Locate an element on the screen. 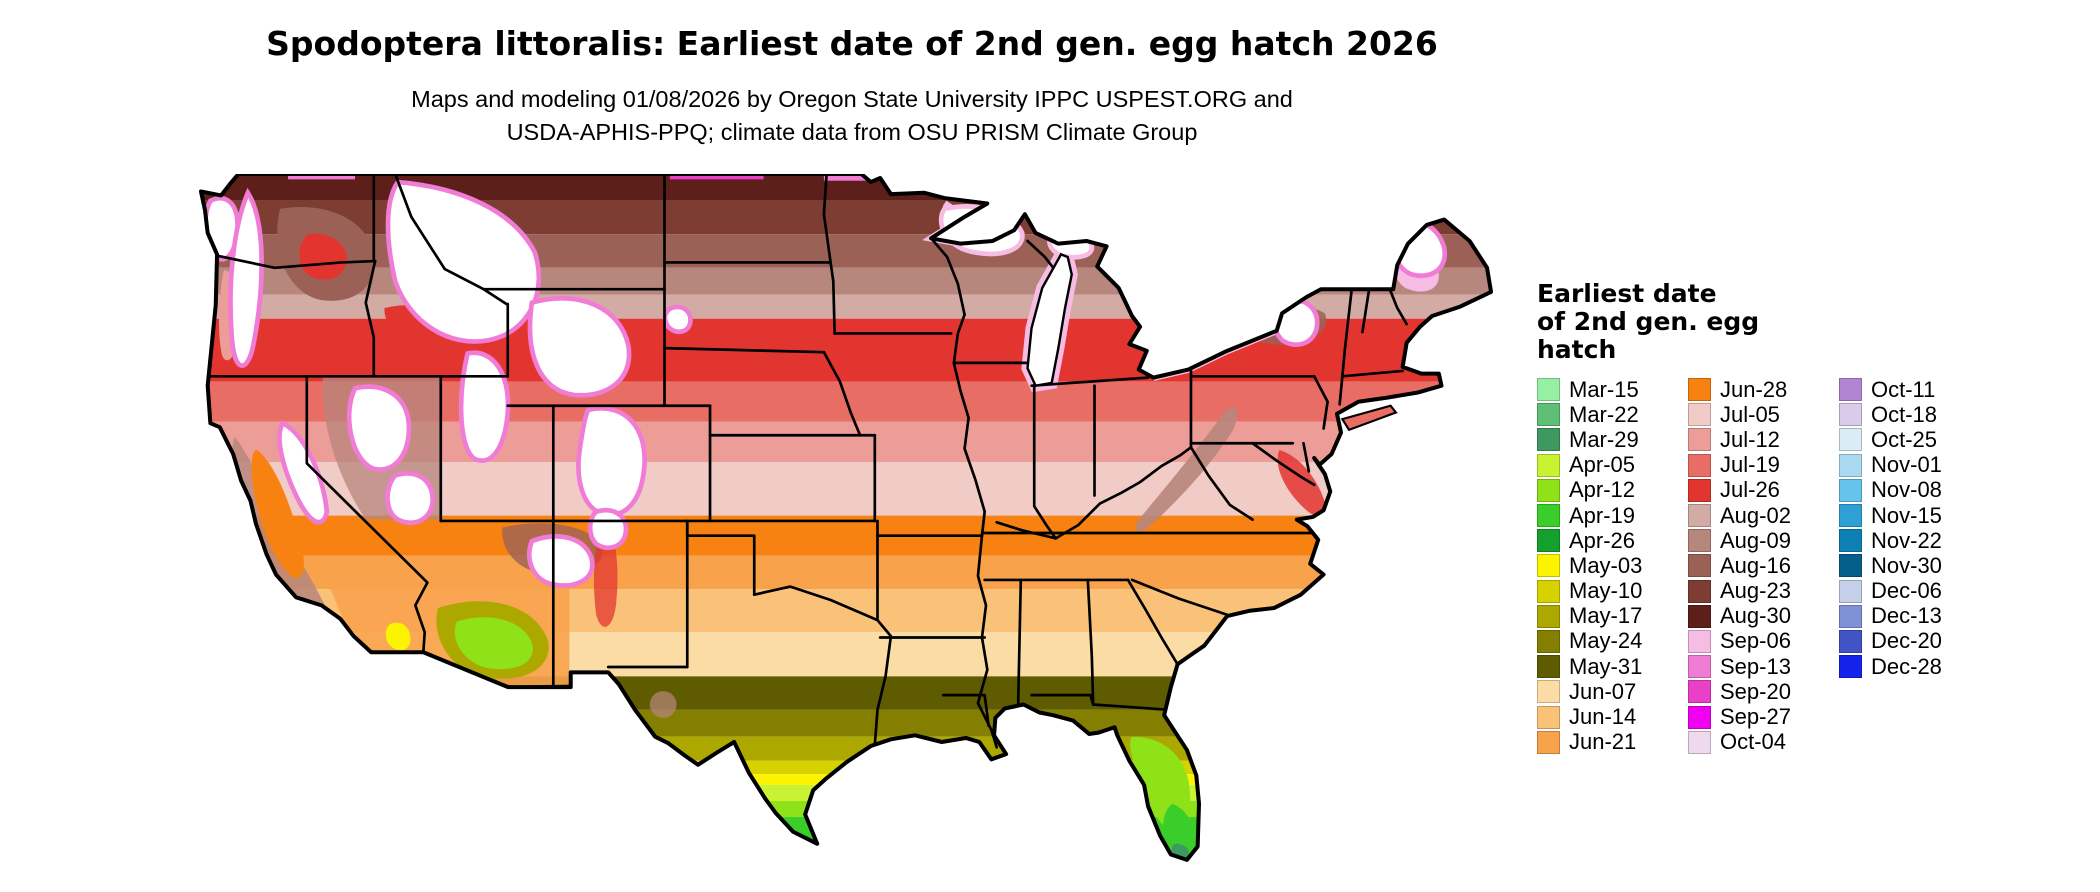 The width and height of the screenshot is (2100, 892). legend-entry: Dec-06 is located at coordinates (1914, 591).